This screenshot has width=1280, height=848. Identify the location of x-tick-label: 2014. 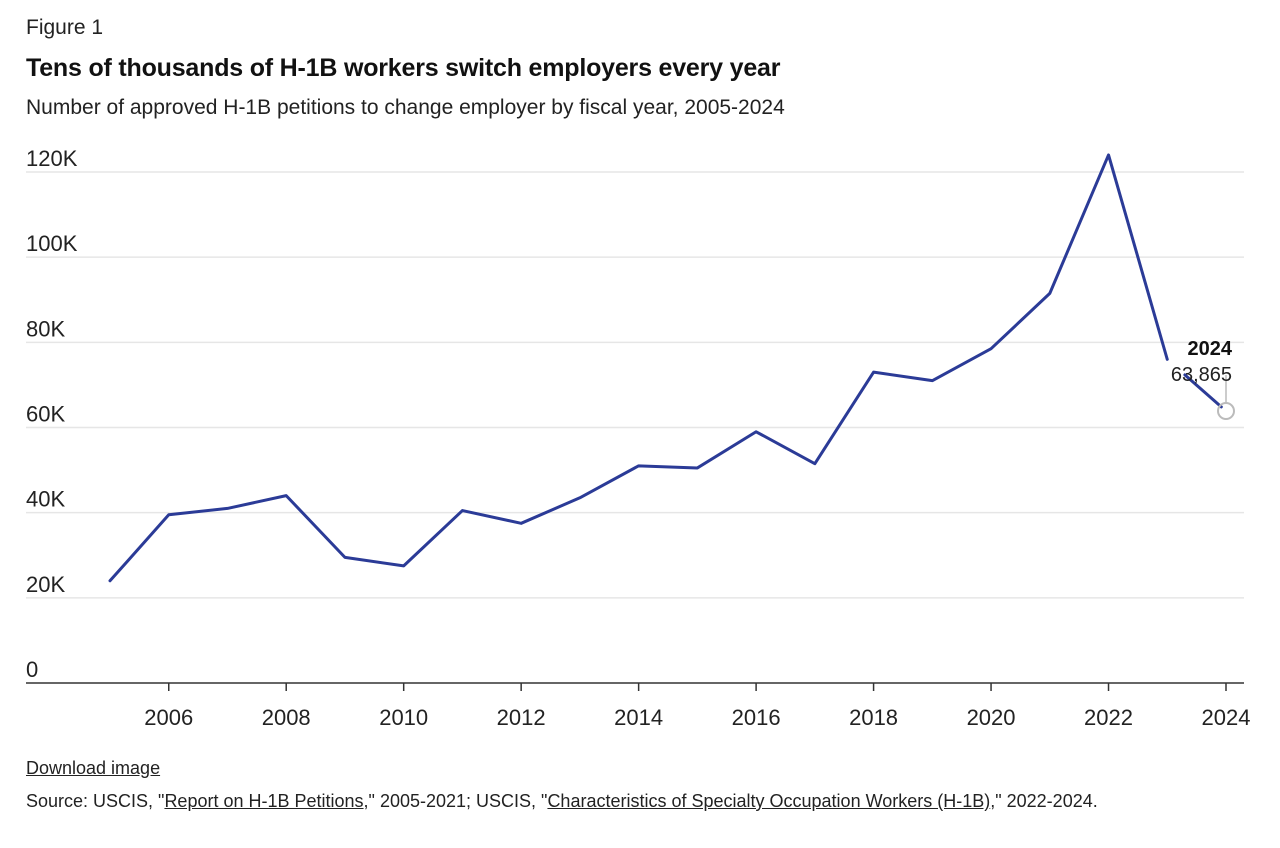
(638, 717).